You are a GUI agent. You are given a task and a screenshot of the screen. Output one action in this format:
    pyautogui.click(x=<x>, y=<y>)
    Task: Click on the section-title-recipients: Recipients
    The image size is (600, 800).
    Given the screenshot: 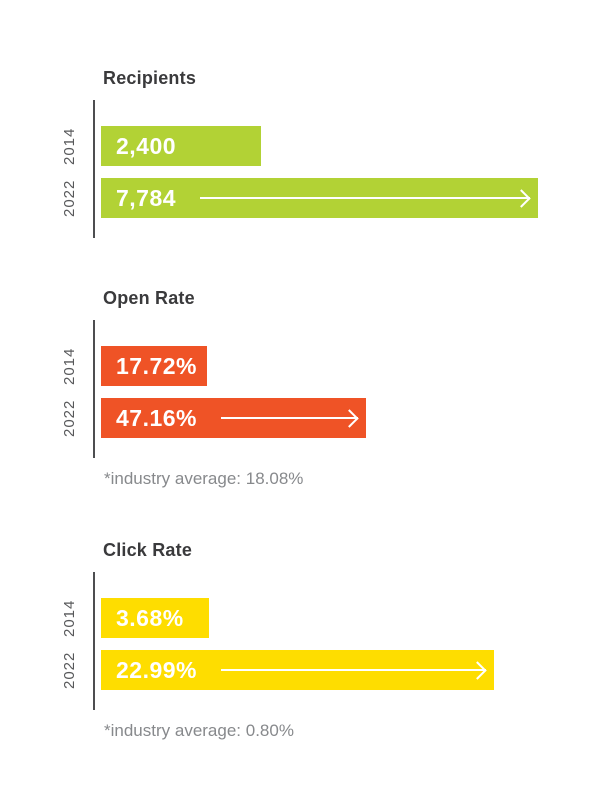 What is the action you would take?
    pyautogui.click(x=150, y=78)
    